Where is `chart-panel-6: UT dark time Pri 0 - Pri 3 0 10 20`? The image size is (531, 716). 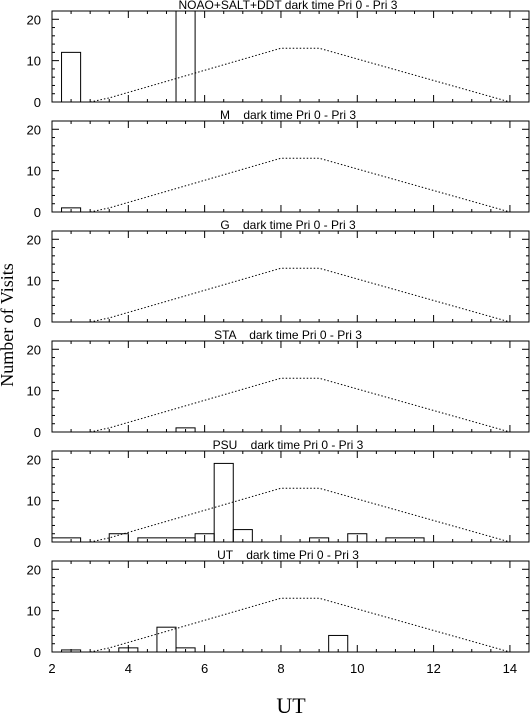 chart-panel-6: UT dark time Pri 0 - Pri 3 0 10 20 is located at coordinates (278, 604).